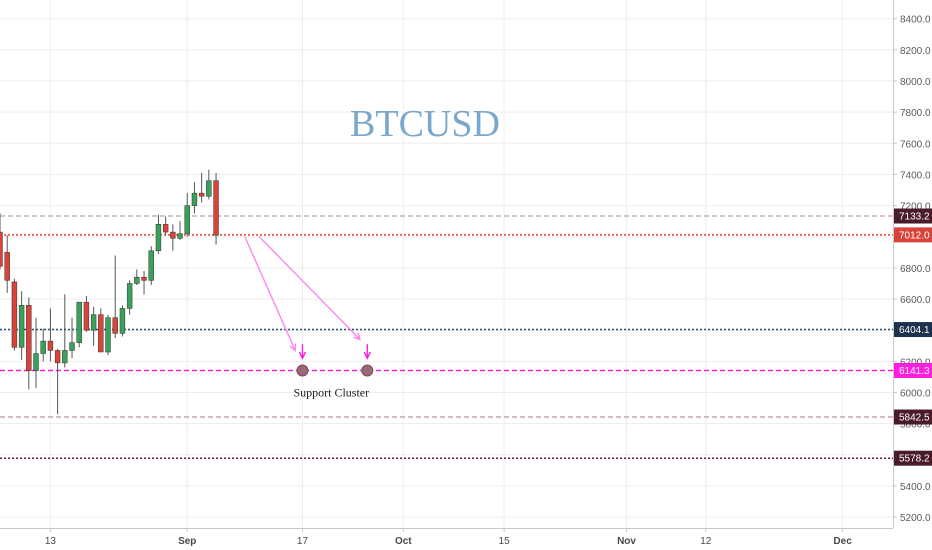 This screenshot has width=932, height=550. Describe the element at coordinates (915, 425) in the screenshot. I see `y-tick-label: 5800.0` at that location.